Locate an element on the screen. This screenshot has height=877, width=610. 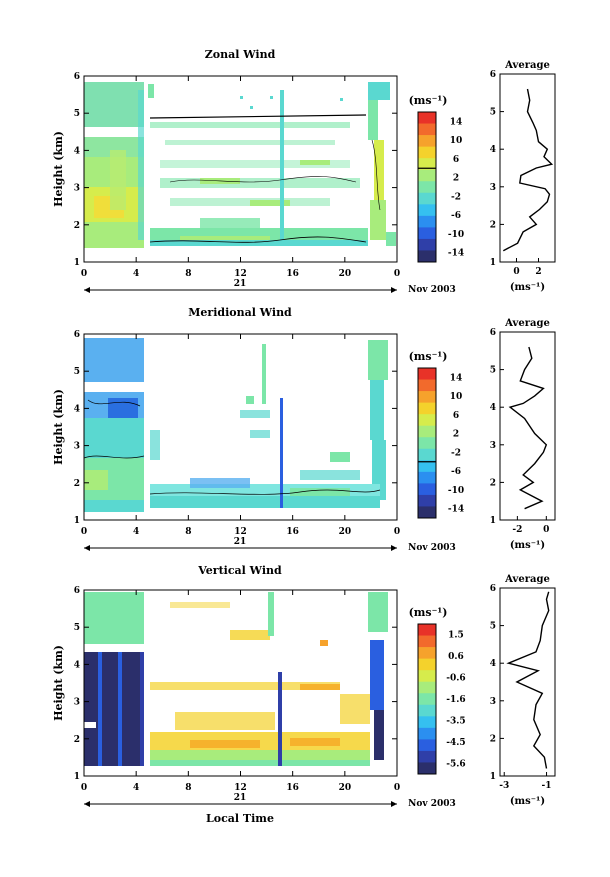
meridional-colorbar-label: 6 is located at coordinates (456, 416).